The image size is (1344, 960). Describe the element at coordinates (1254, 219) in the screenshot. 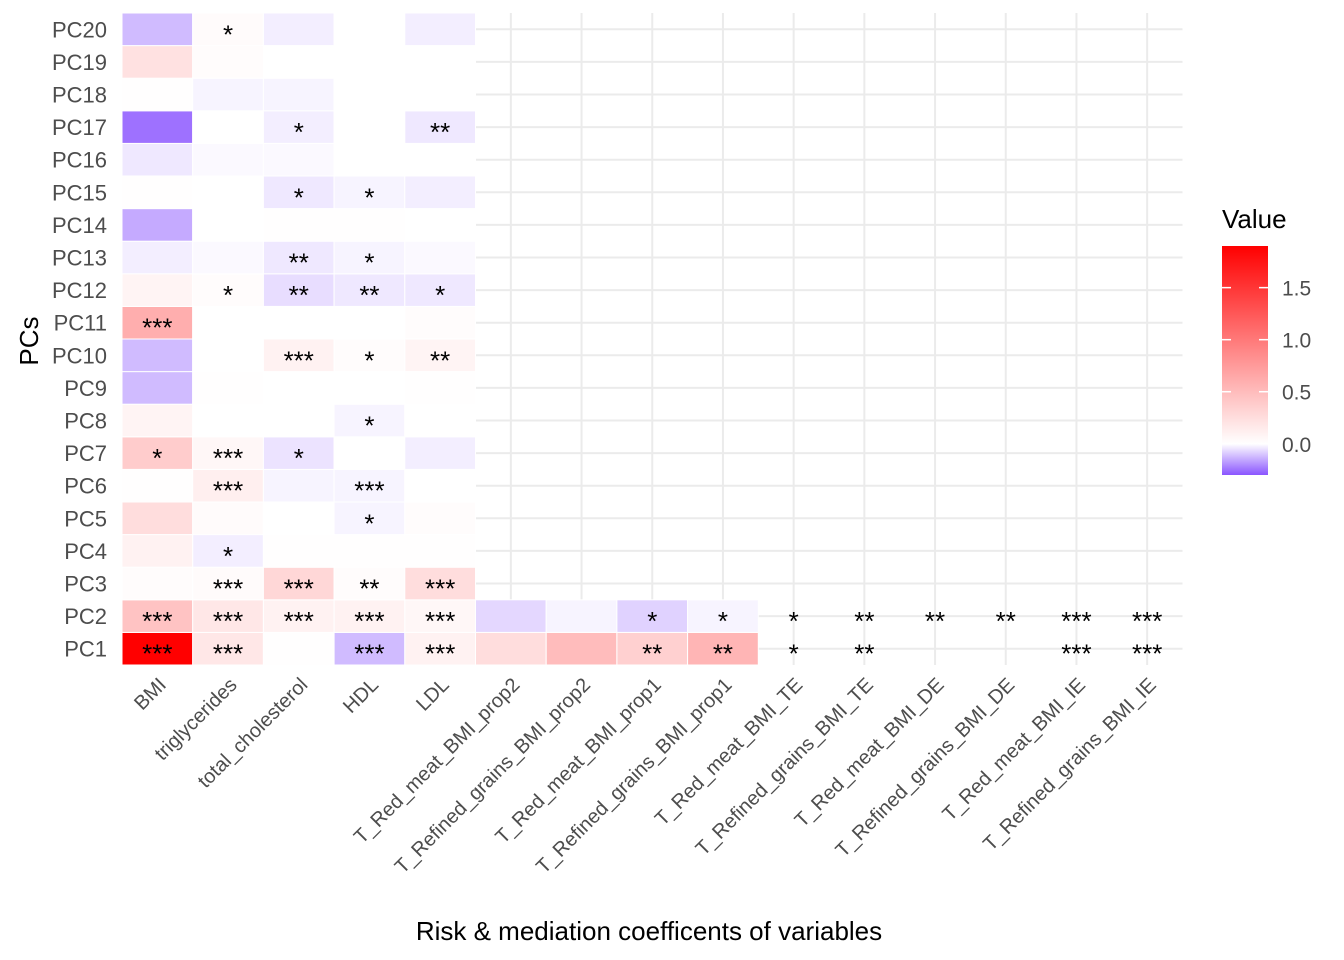

I see `legend-title: Value` at that location.